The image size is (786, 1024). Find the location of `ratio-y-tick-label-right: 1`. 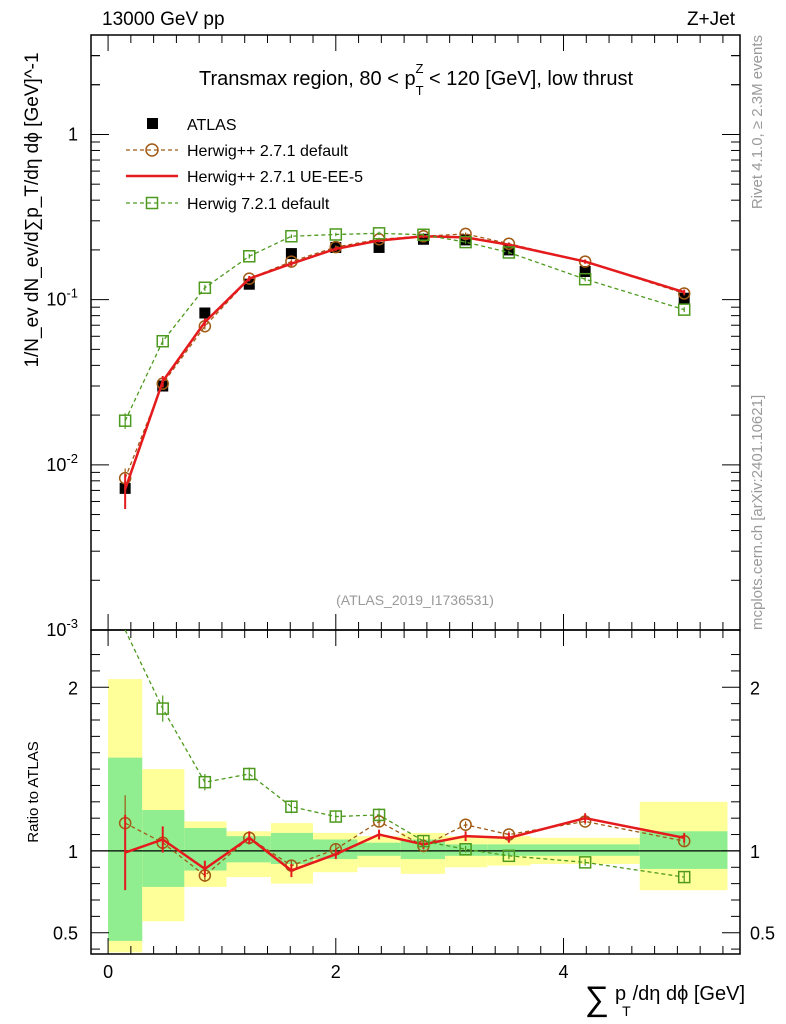

ratio-y-tick-label-right: 1 is located at coordinates (755, 852).